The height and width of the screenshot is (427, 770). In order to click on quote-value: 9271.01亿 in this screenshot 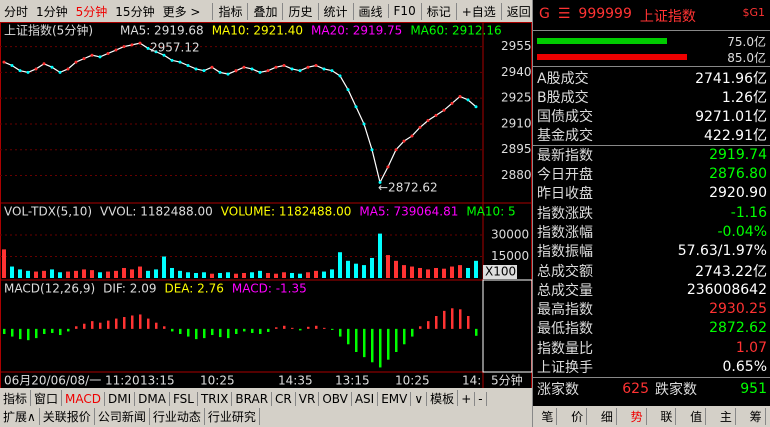, I will do `click(731, 117)`.